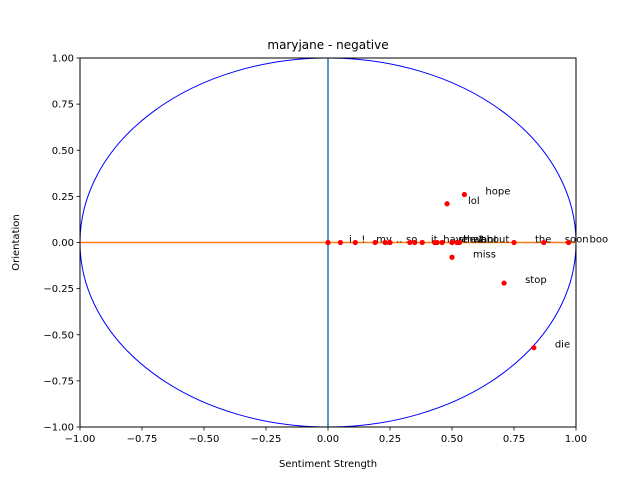  Describe the element at coordinates (577, 240) in the screenshot. I see `data-point-label: soon` at that location.